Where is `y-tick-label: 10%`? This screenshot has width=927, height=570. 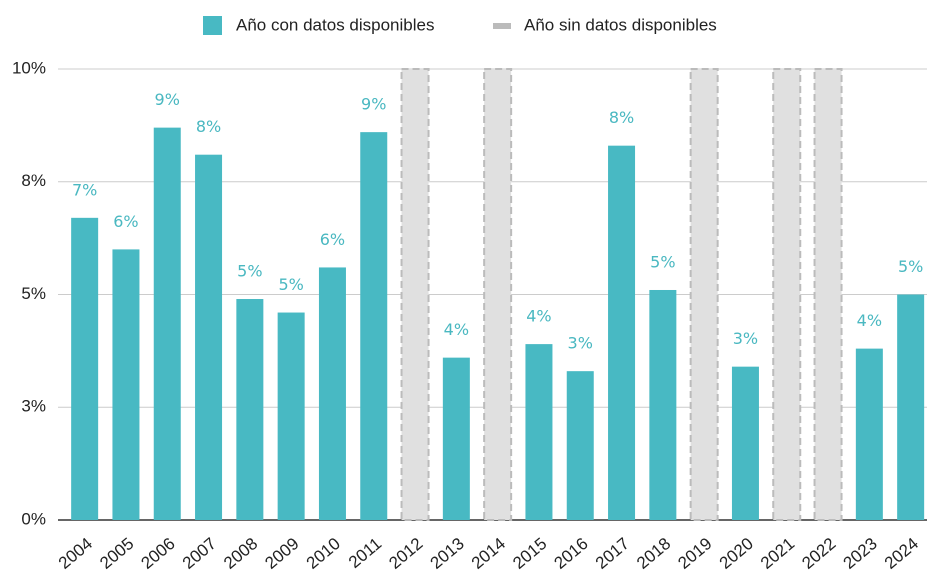
y-tick-label: 10% is located at coordinates (29, 67).